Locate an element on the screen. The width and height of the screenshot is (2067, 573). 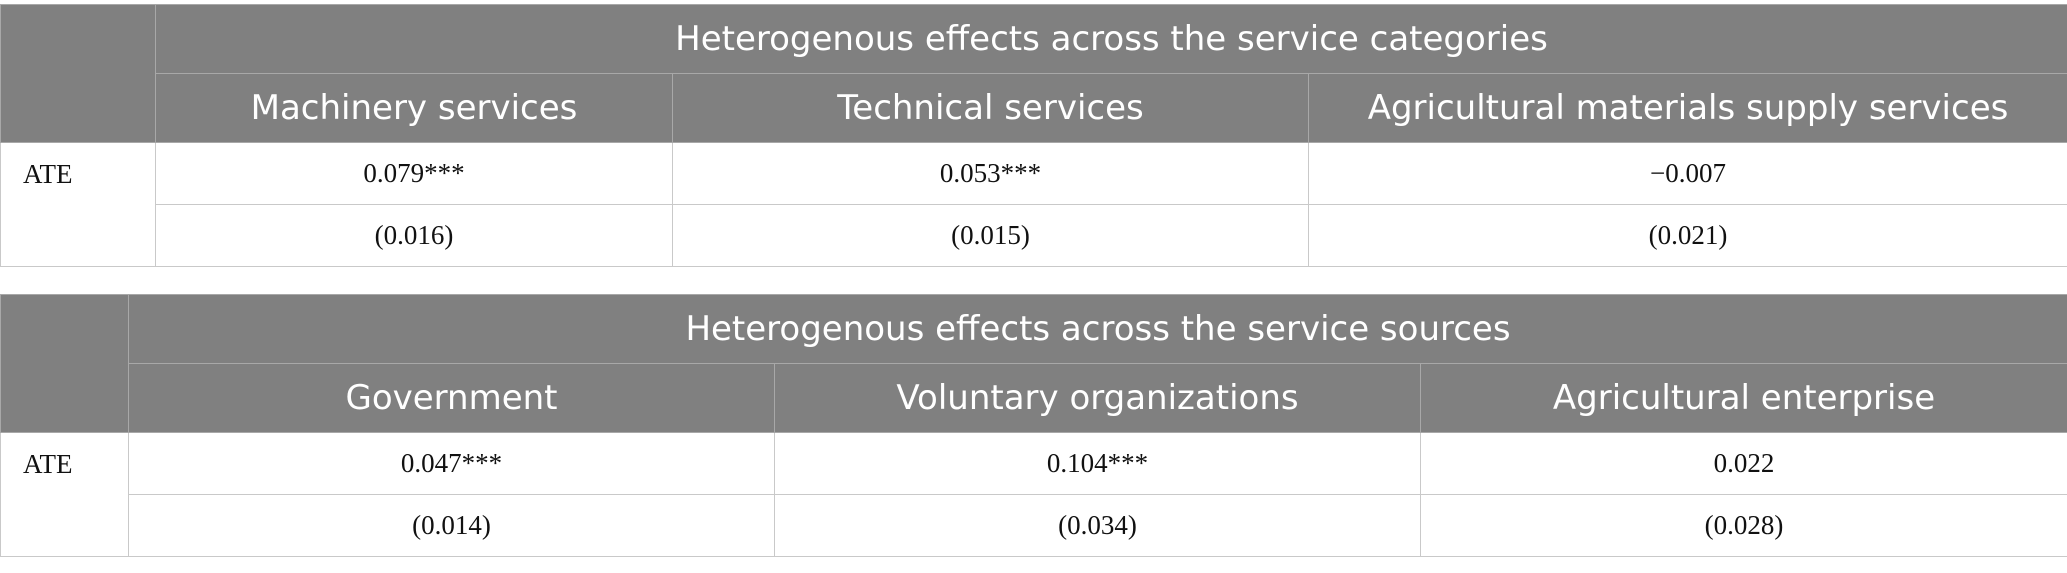
estimate-cell: 0.053*** is located at coordinates (990, 173).